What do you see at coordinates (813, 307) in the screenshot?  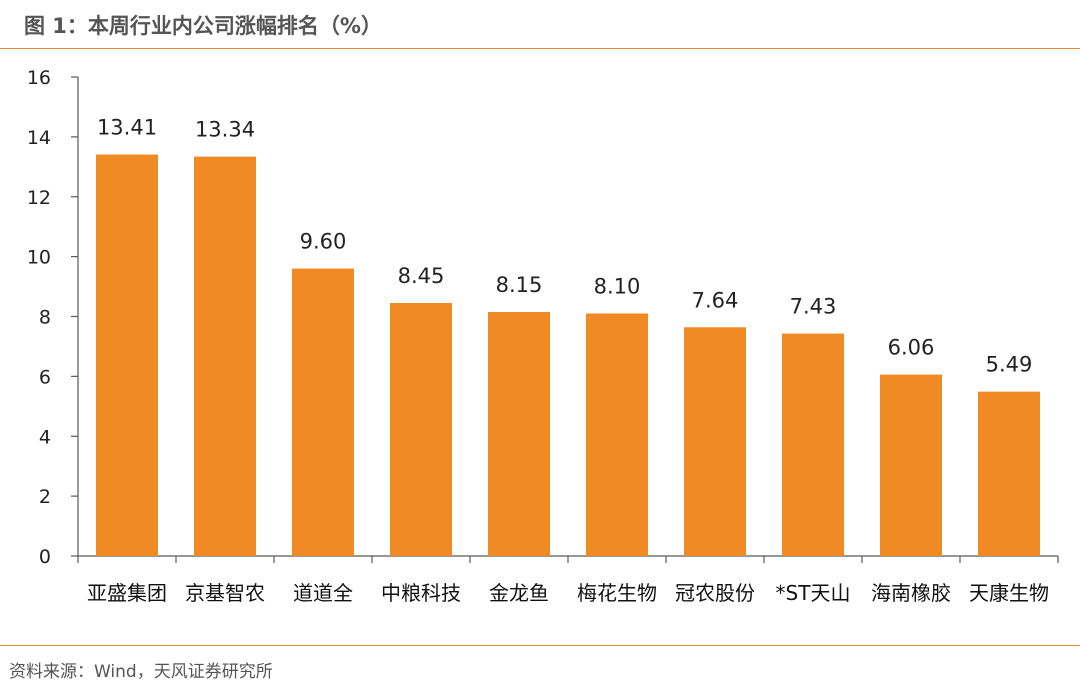 I see `data-label: 7.43` at bounding box center [813, 307].